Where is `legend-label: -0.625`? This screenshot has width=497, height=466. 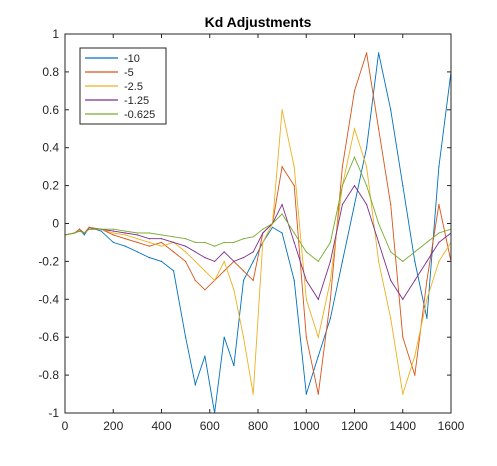 legend-label: -0.625 is located at coordinates (139, 115).